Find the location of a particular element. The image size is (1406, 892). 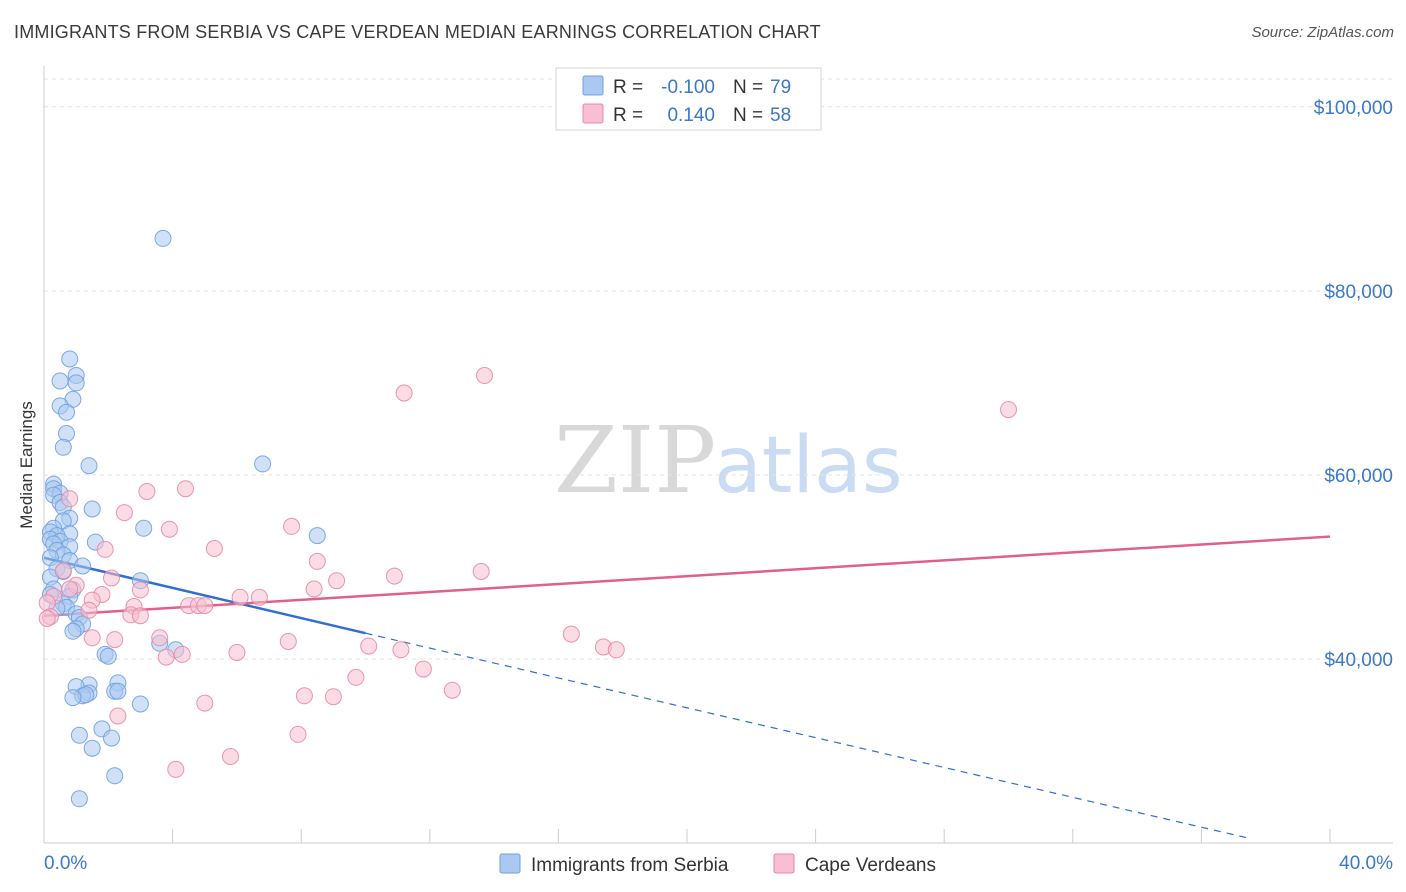

legend-r-label-serbia: R = is located at coordinates (628, 87).